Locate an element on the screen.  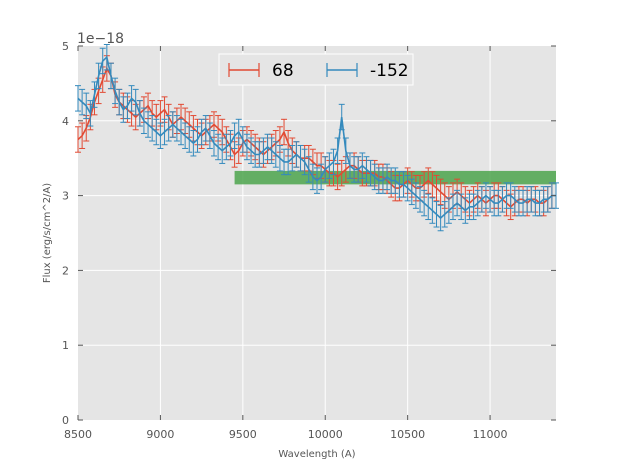
x-axis-label: Wavelength (A) is located at coordinates (316, 454).